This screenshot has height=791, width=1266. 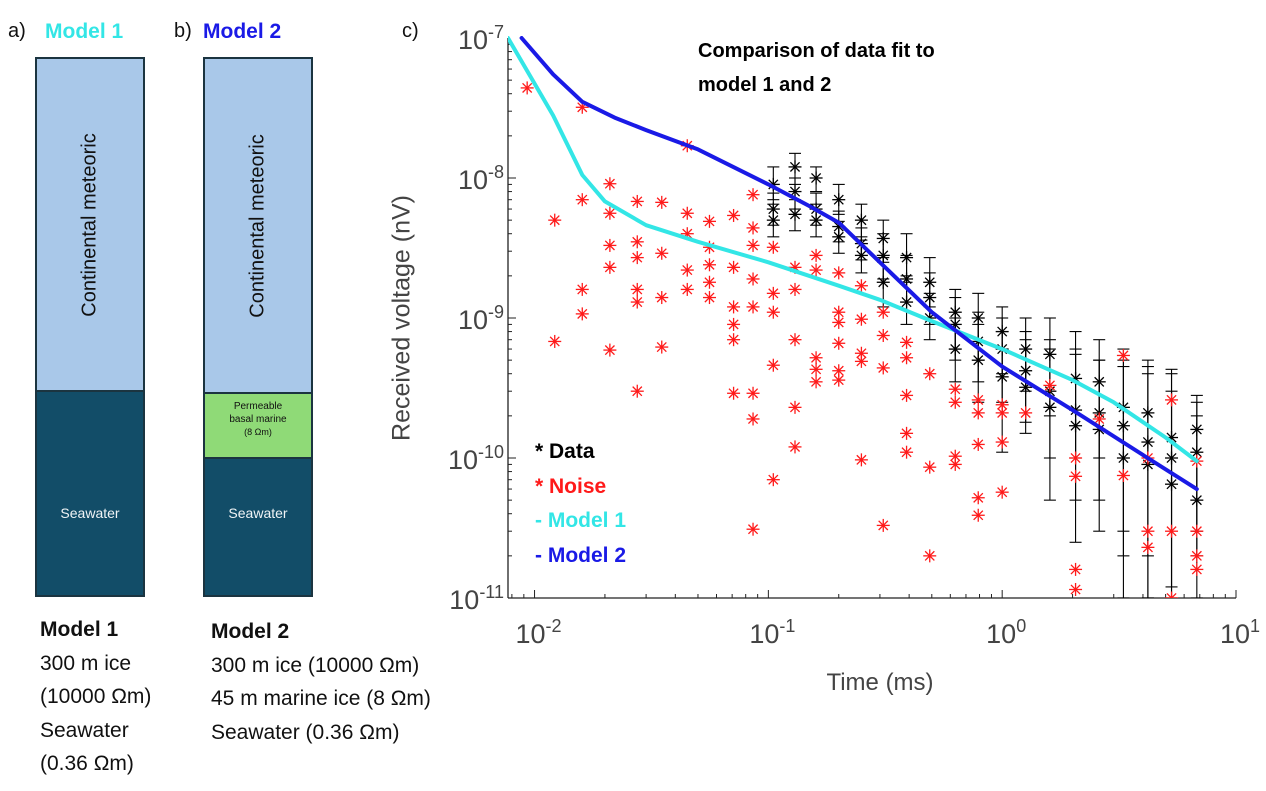 What do you see at coordinates (565, 451) in the screenshot?
I see `legend-entry-data: * Data` at bounding box center [565, 451].